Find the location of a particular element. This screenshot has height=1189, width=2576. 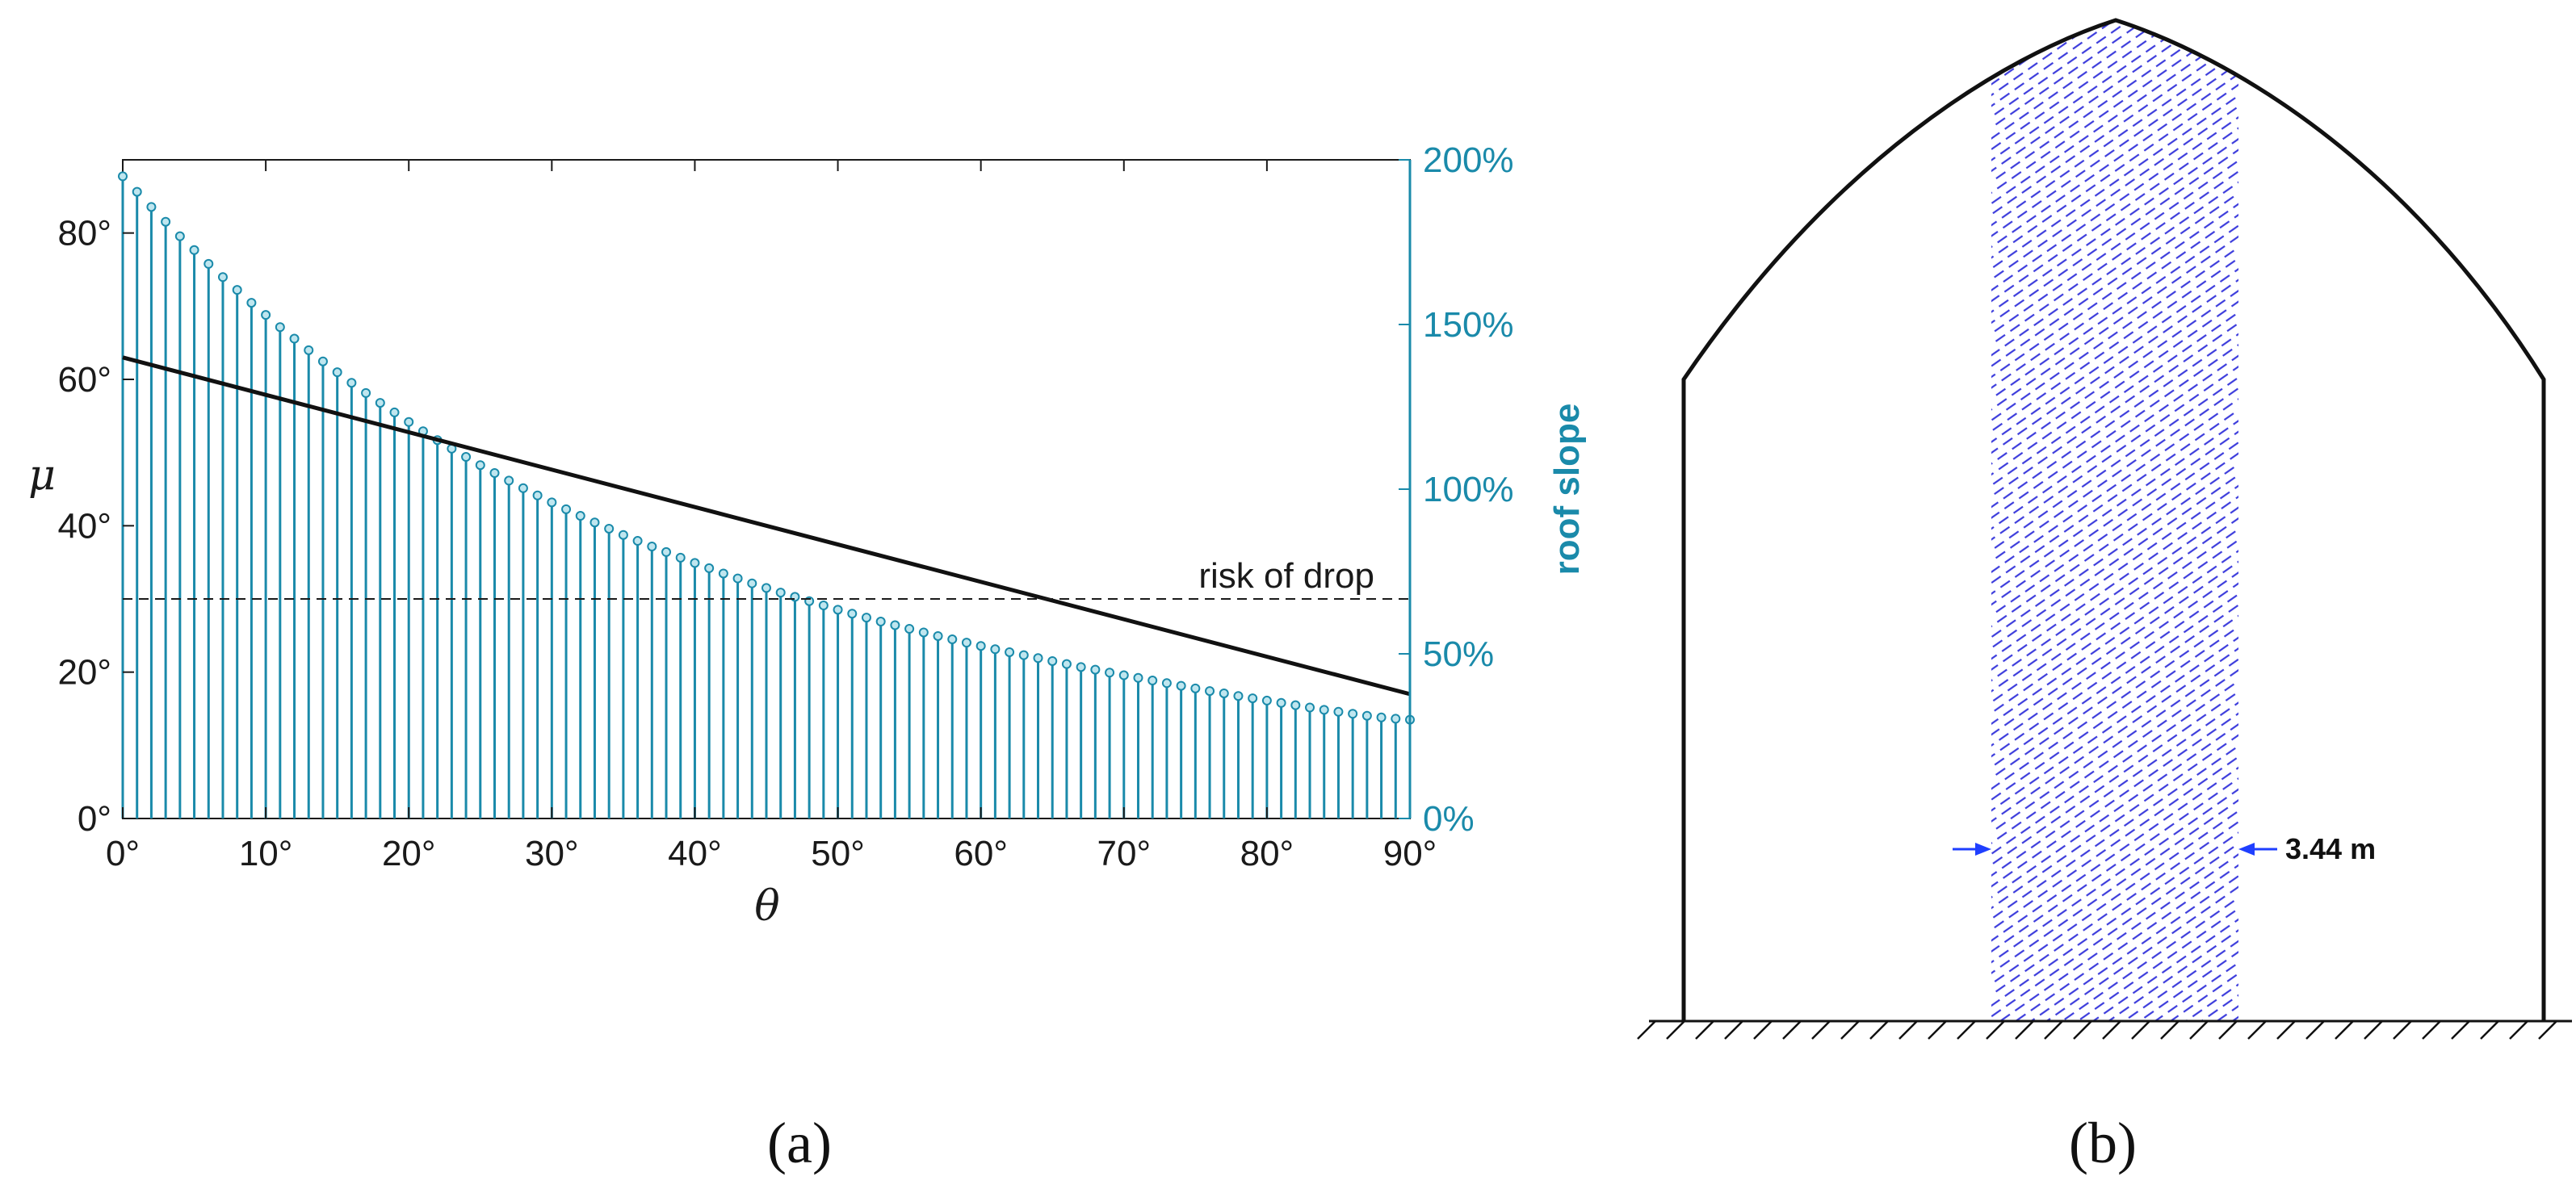

y-axis-label: μ is located at coordinates (42, 475).